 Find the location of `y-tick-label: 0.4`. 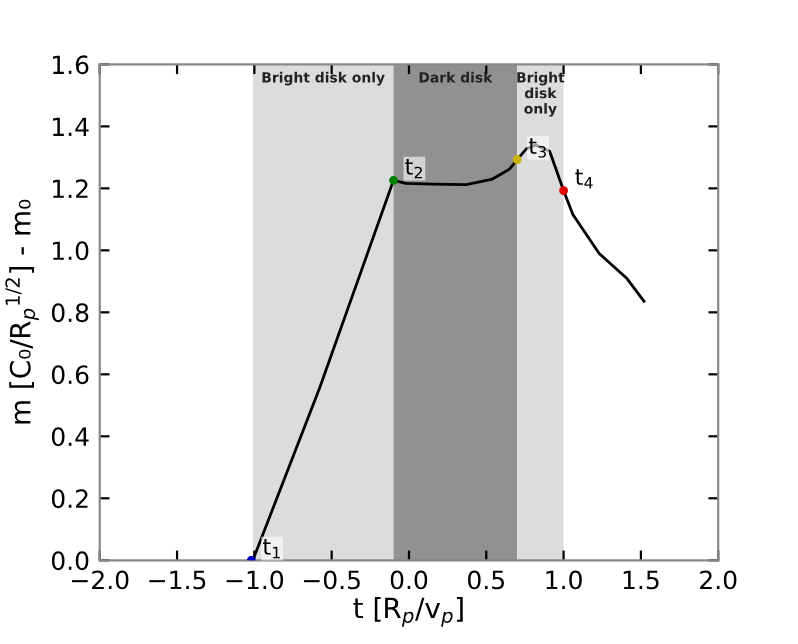

y-tick-label: 0.4 is located at coordinates (70, 437).